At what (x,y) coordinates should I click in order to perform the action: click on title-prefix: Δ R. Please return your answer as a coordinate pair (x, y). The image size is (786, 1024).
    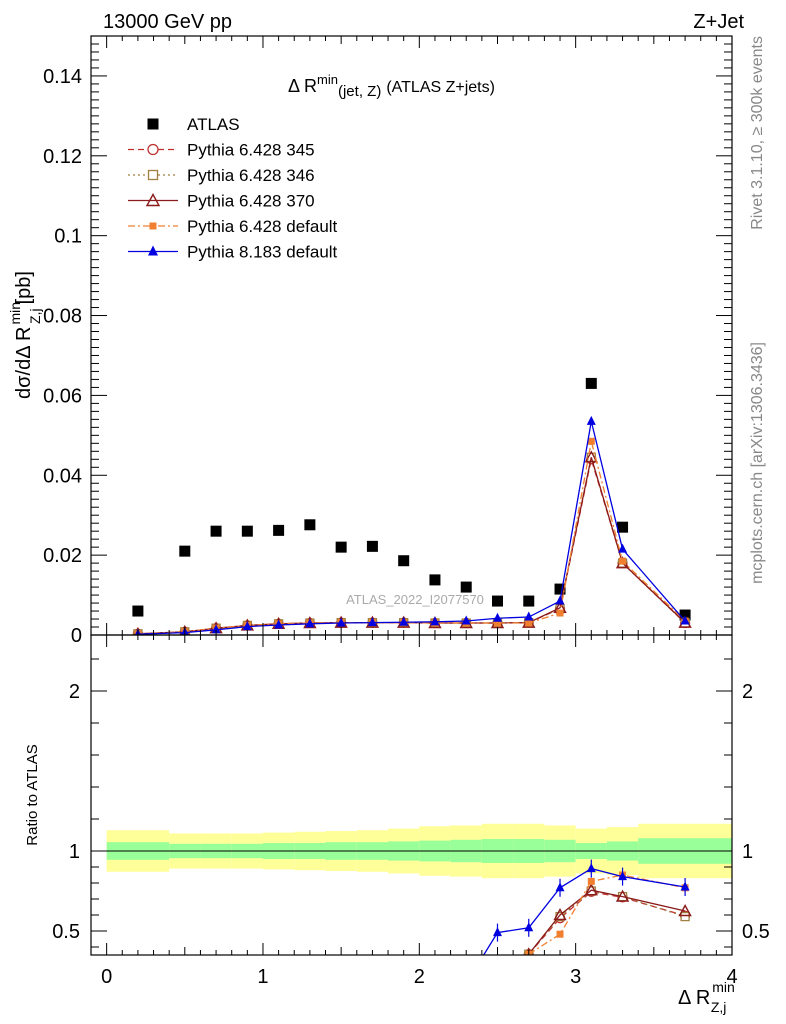
    Looking at the image, I should click on (302, 86).